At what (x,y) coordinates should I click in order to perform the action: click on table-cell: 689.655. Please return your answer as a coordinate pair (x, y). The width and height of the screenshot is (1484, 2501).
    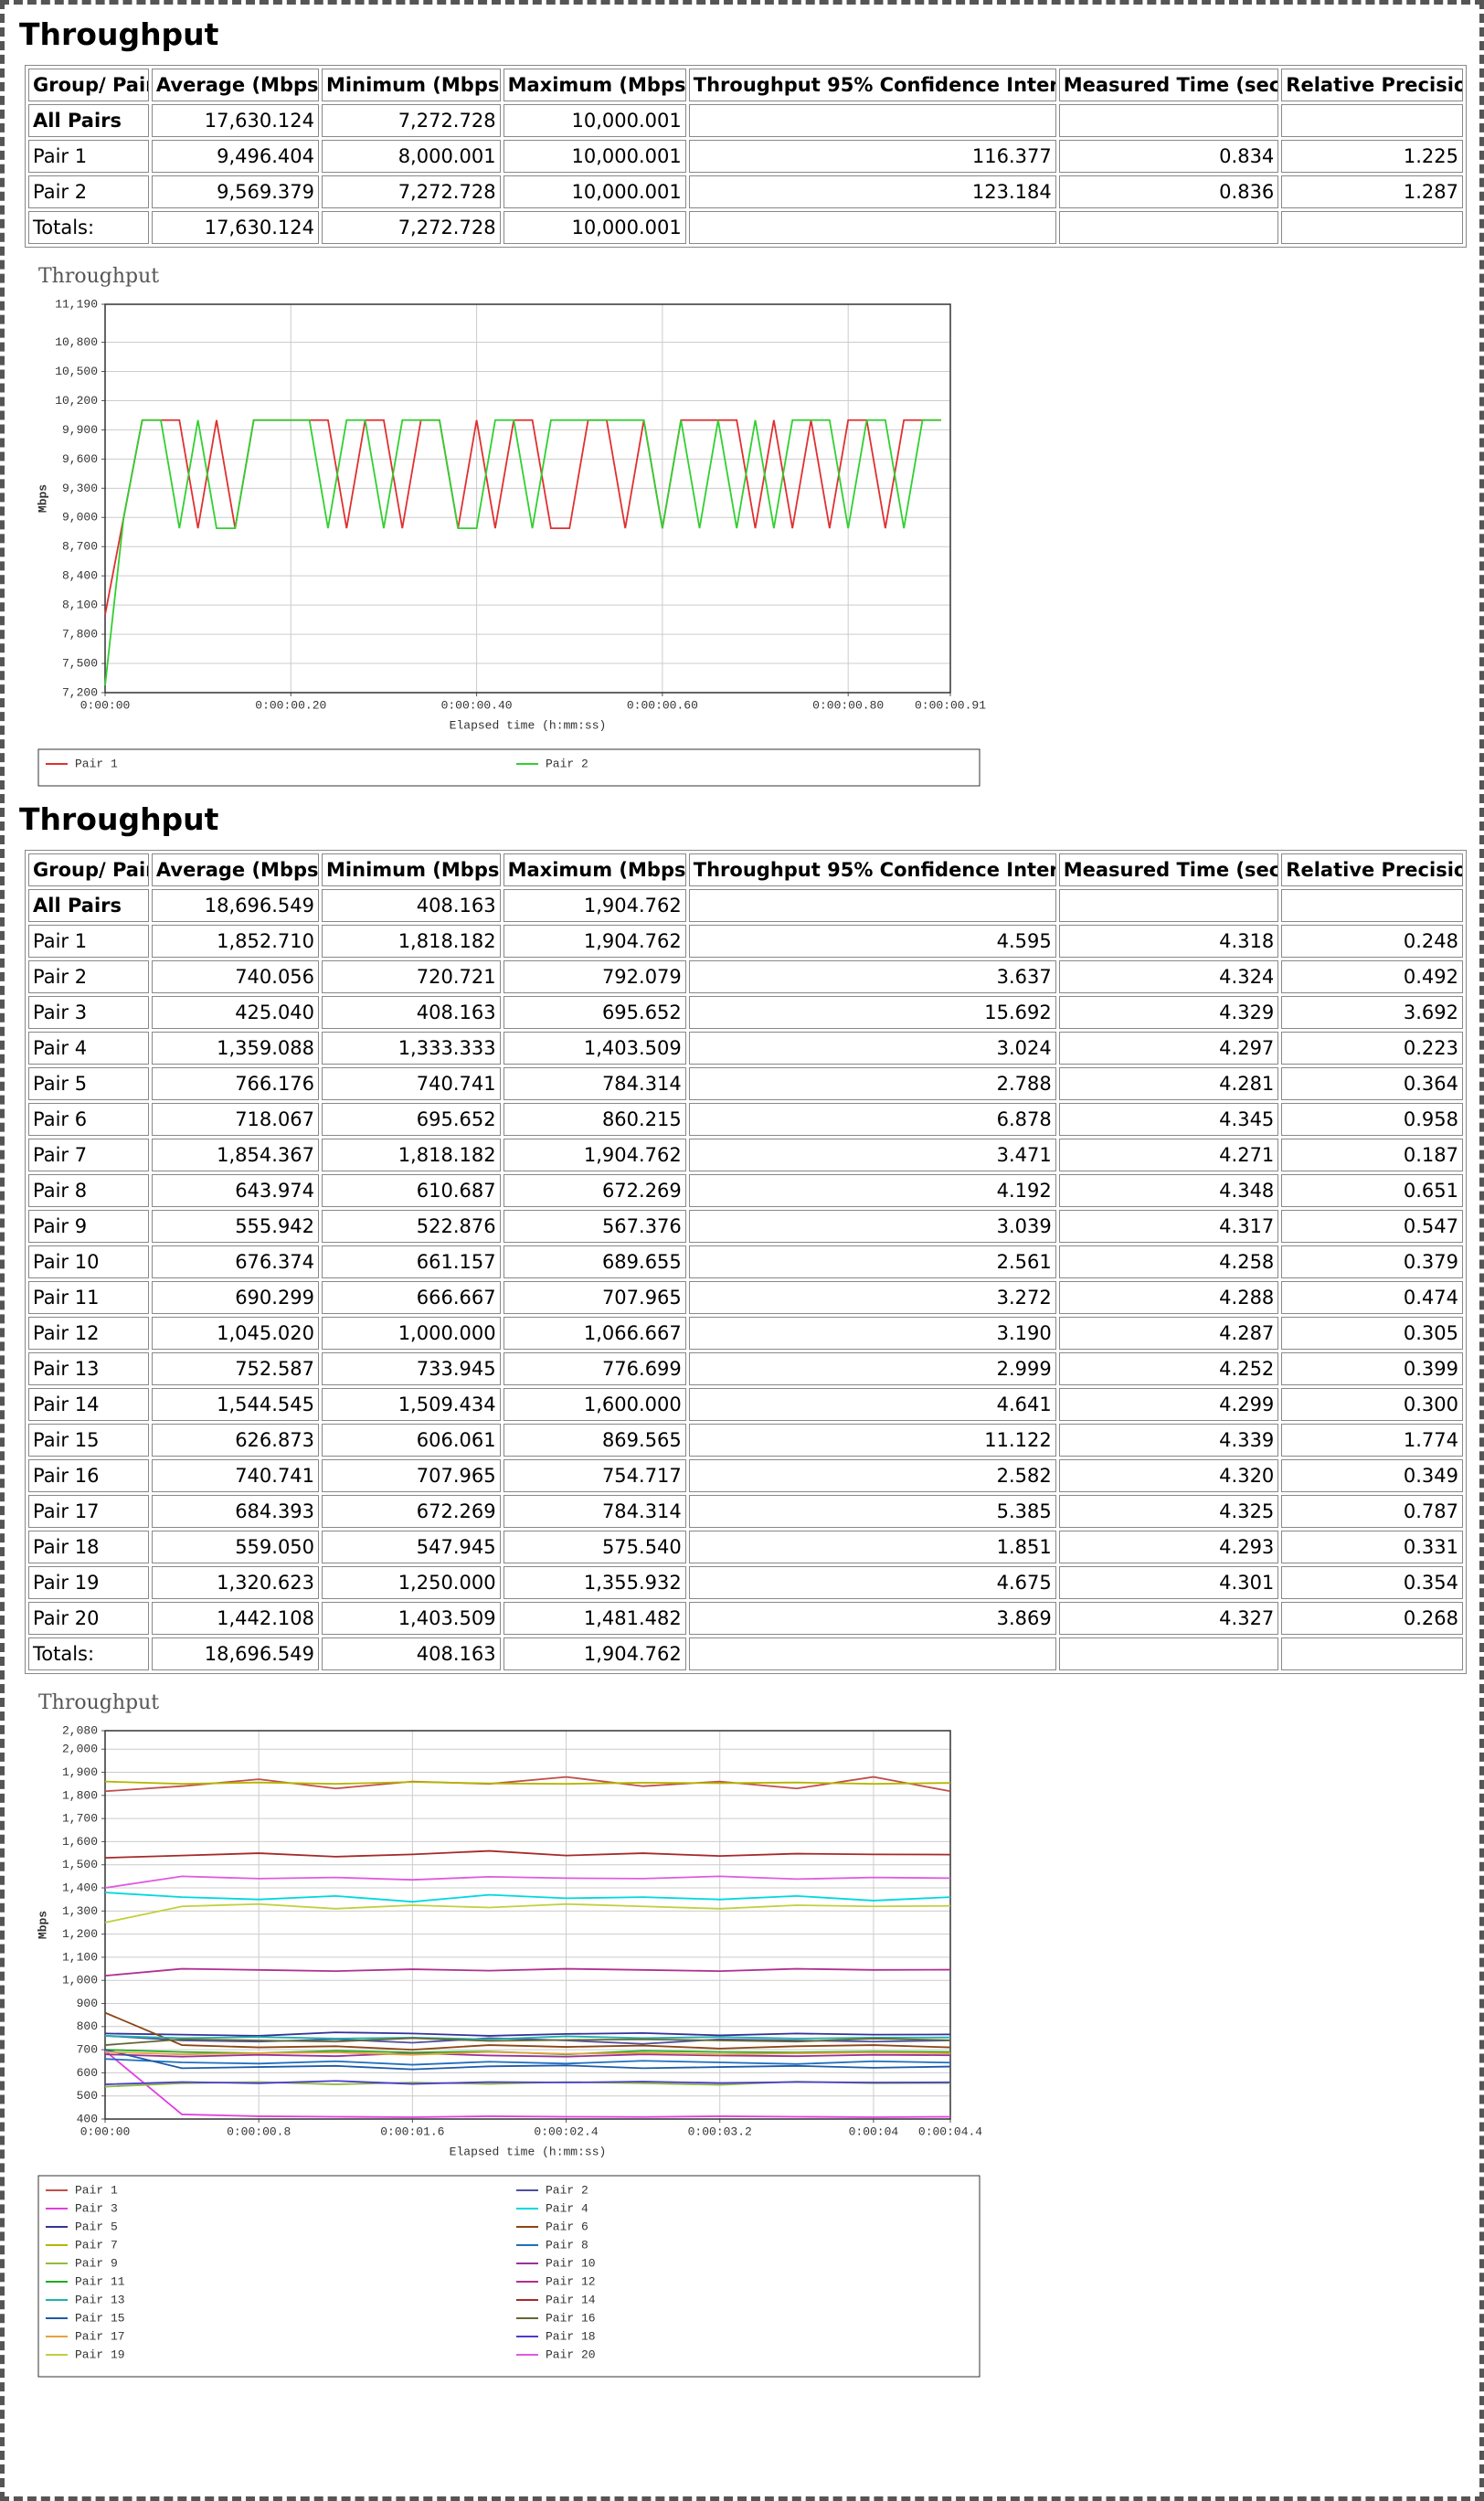
    Looking at the image, I should click on (594, 1261).